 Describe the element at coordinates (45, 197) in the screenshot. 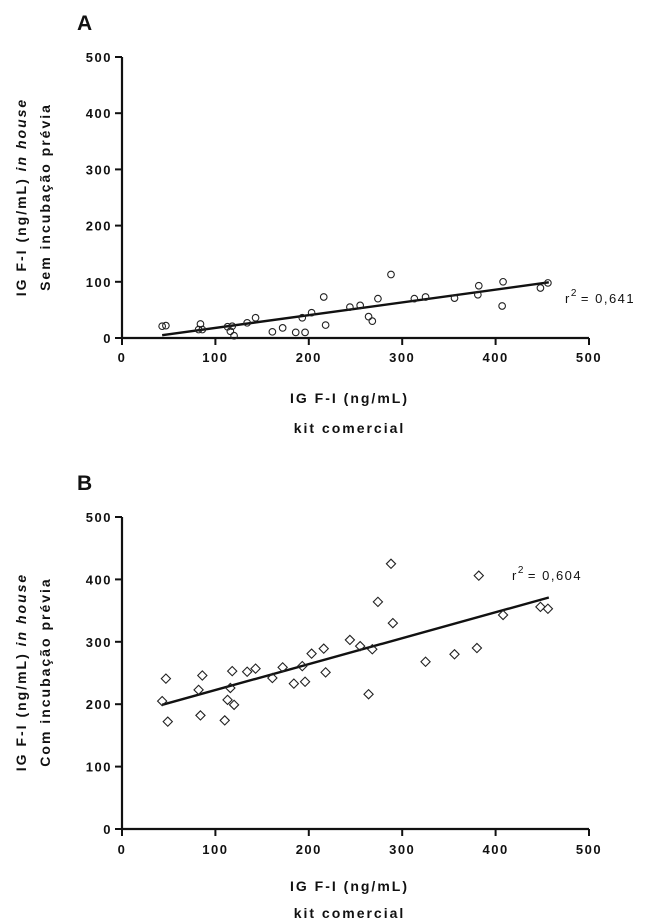

I see `y-axis-subtitle: Sem incubação prévia` at that location.